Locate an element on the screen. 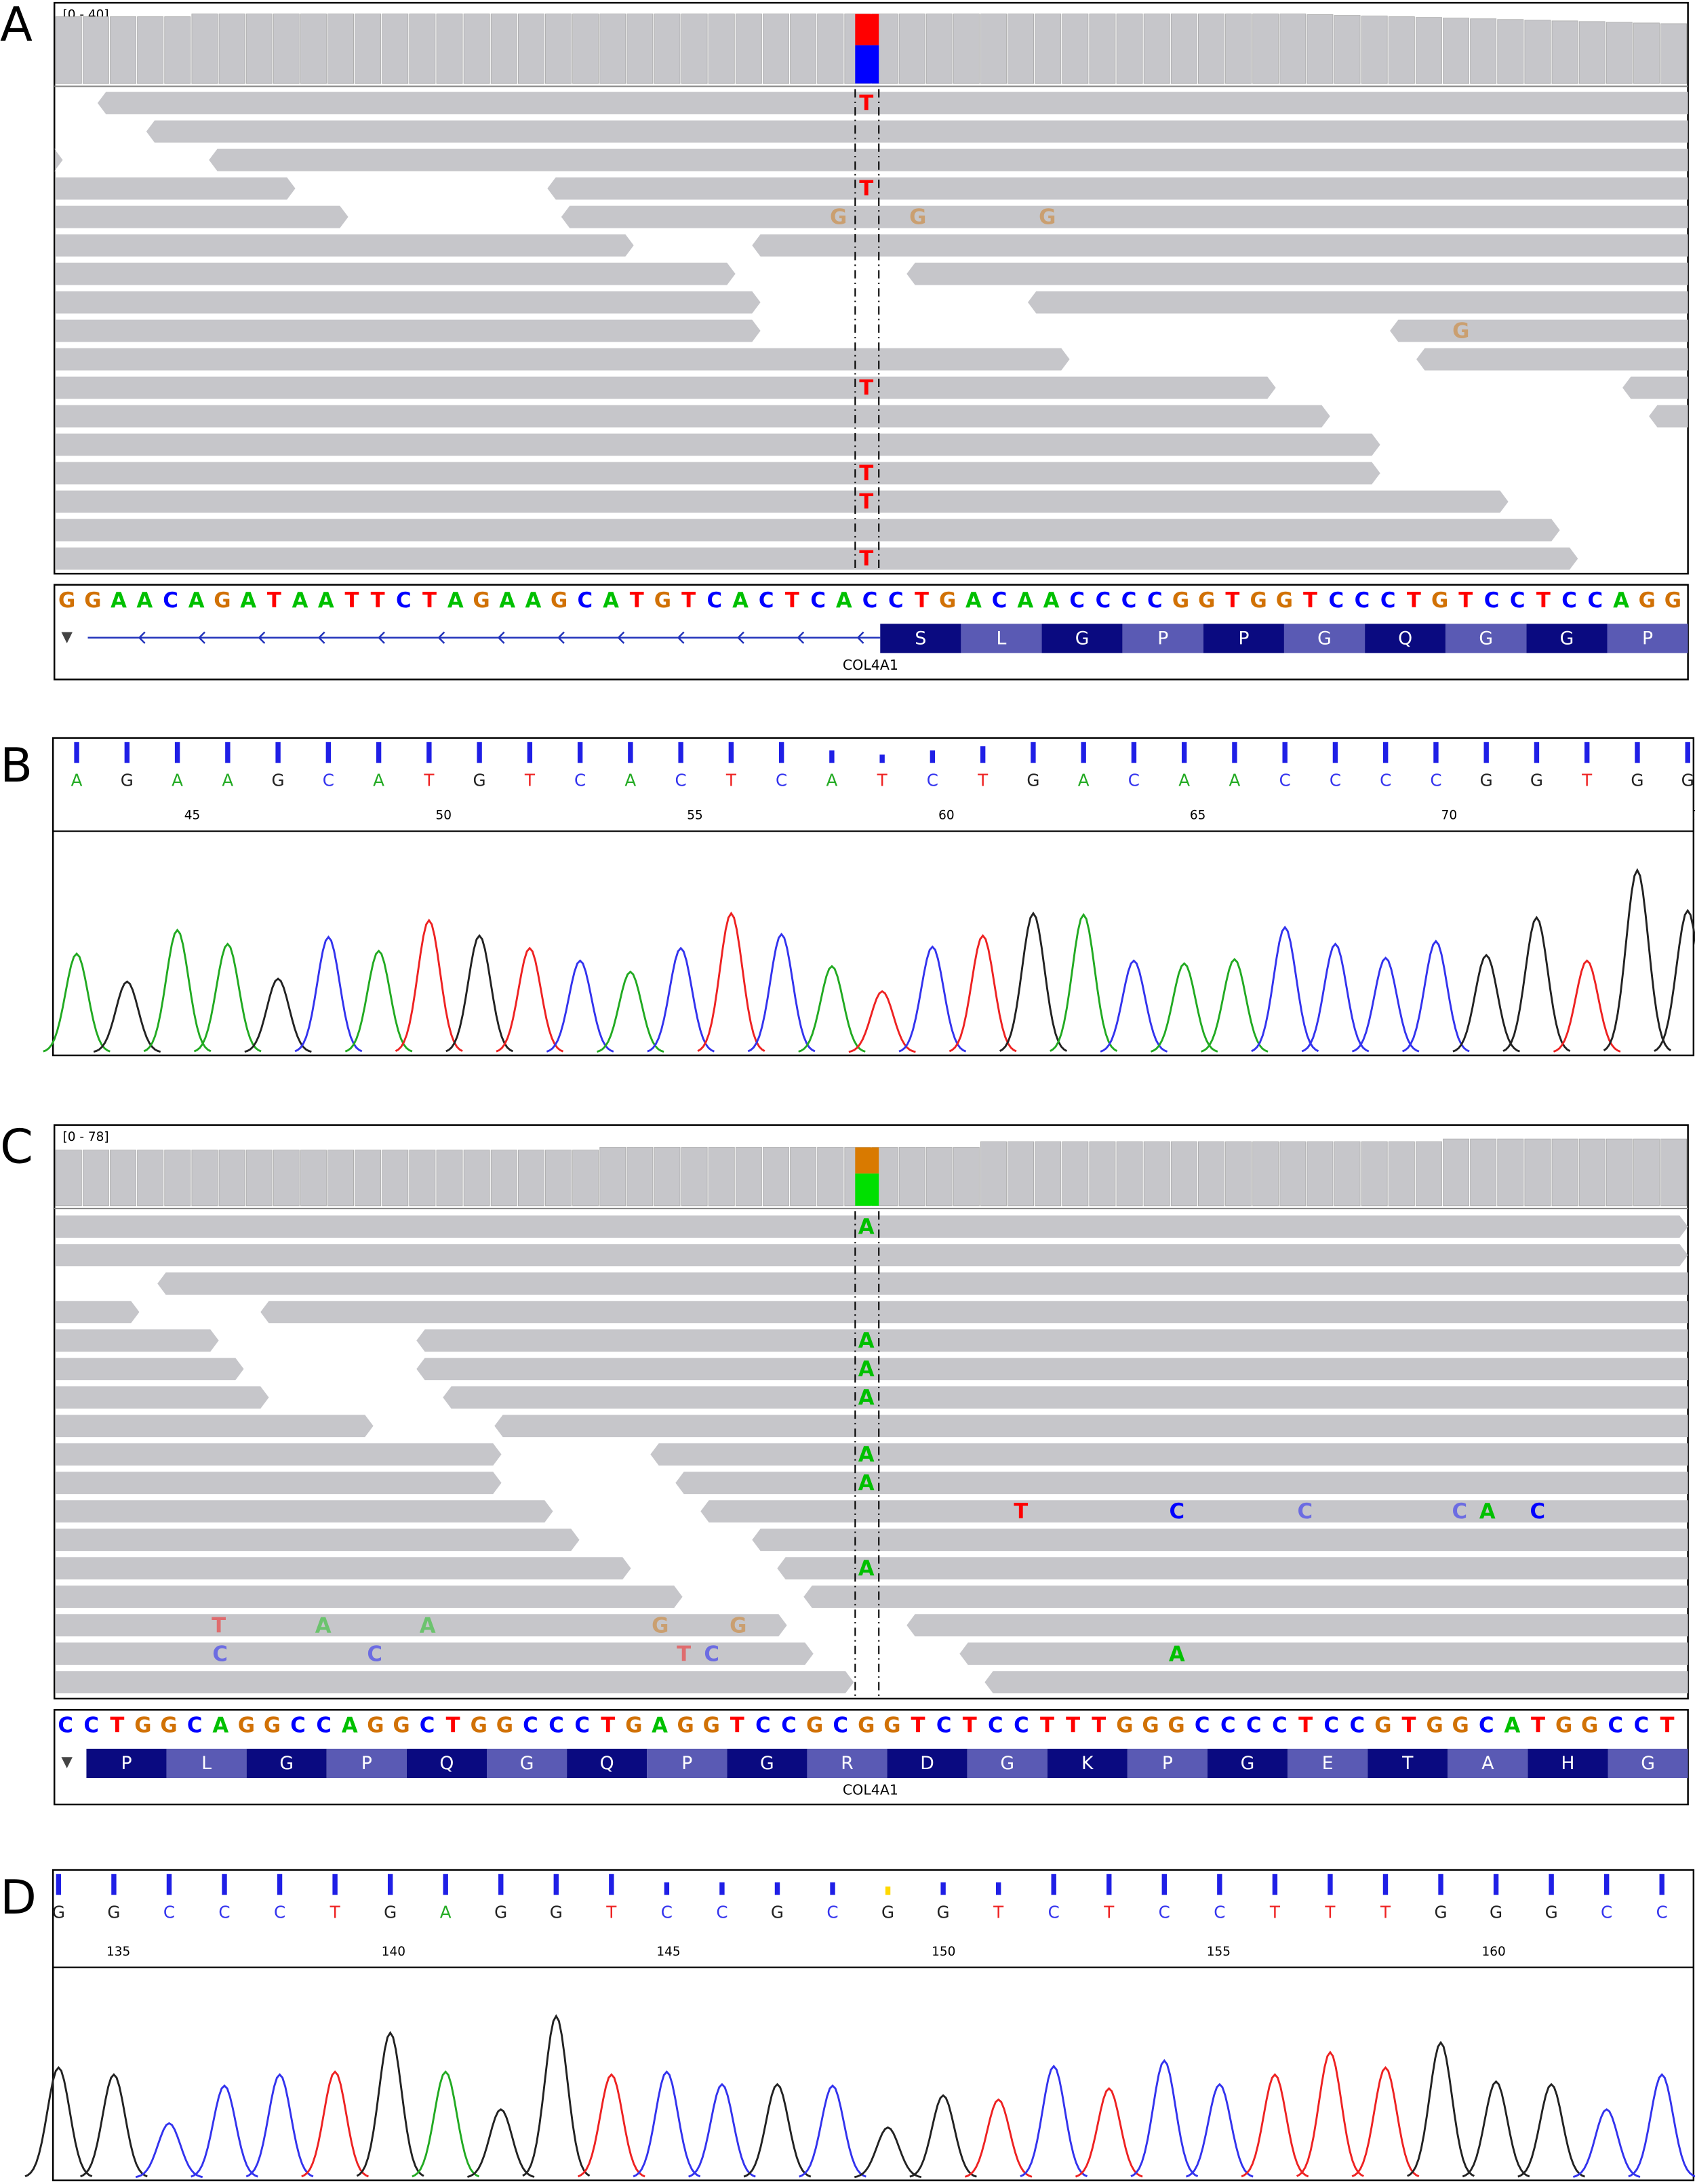  base-call: T is located at coordinates (335, 1912).